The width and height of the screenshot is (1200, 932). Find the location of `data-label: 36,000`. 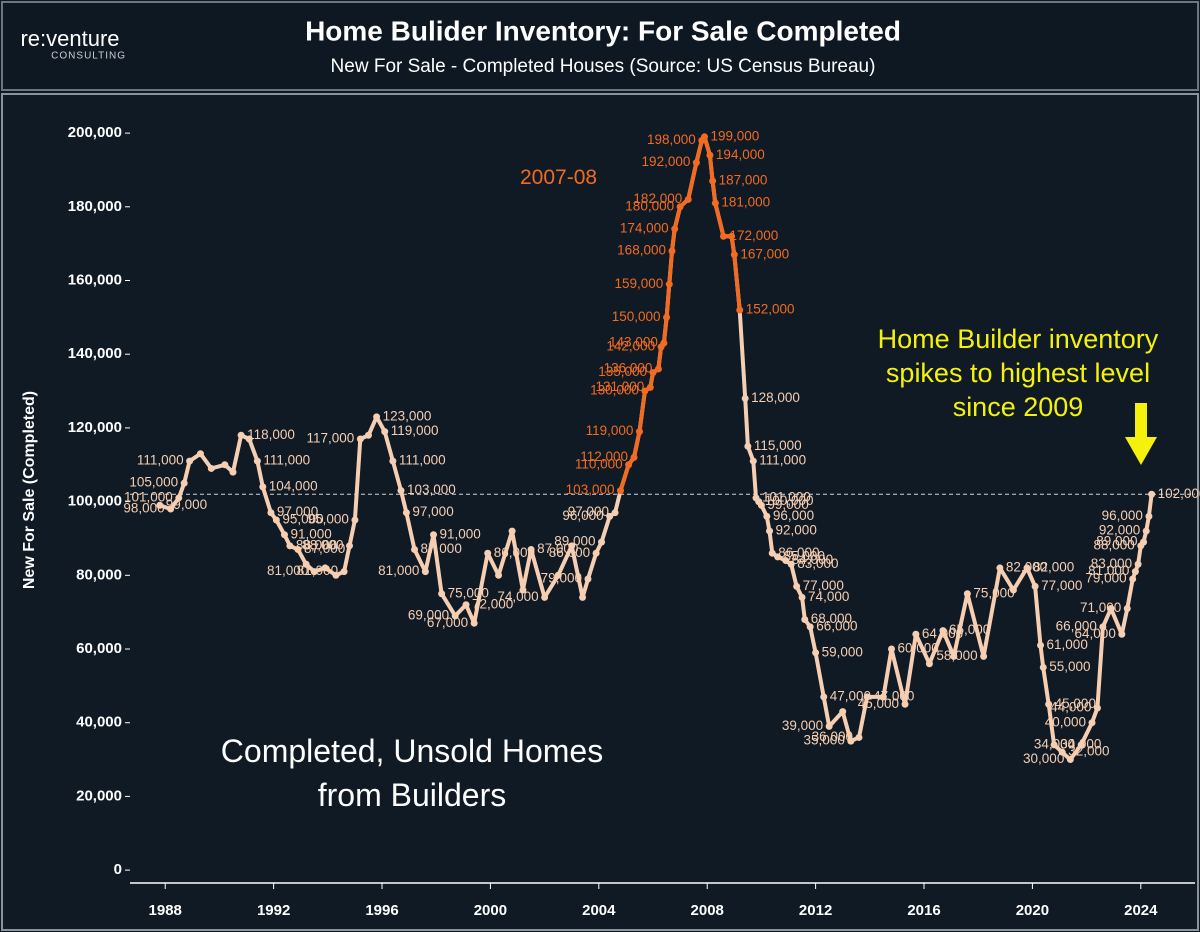

data-label: 36,000 is located at coordinates (832, 736).